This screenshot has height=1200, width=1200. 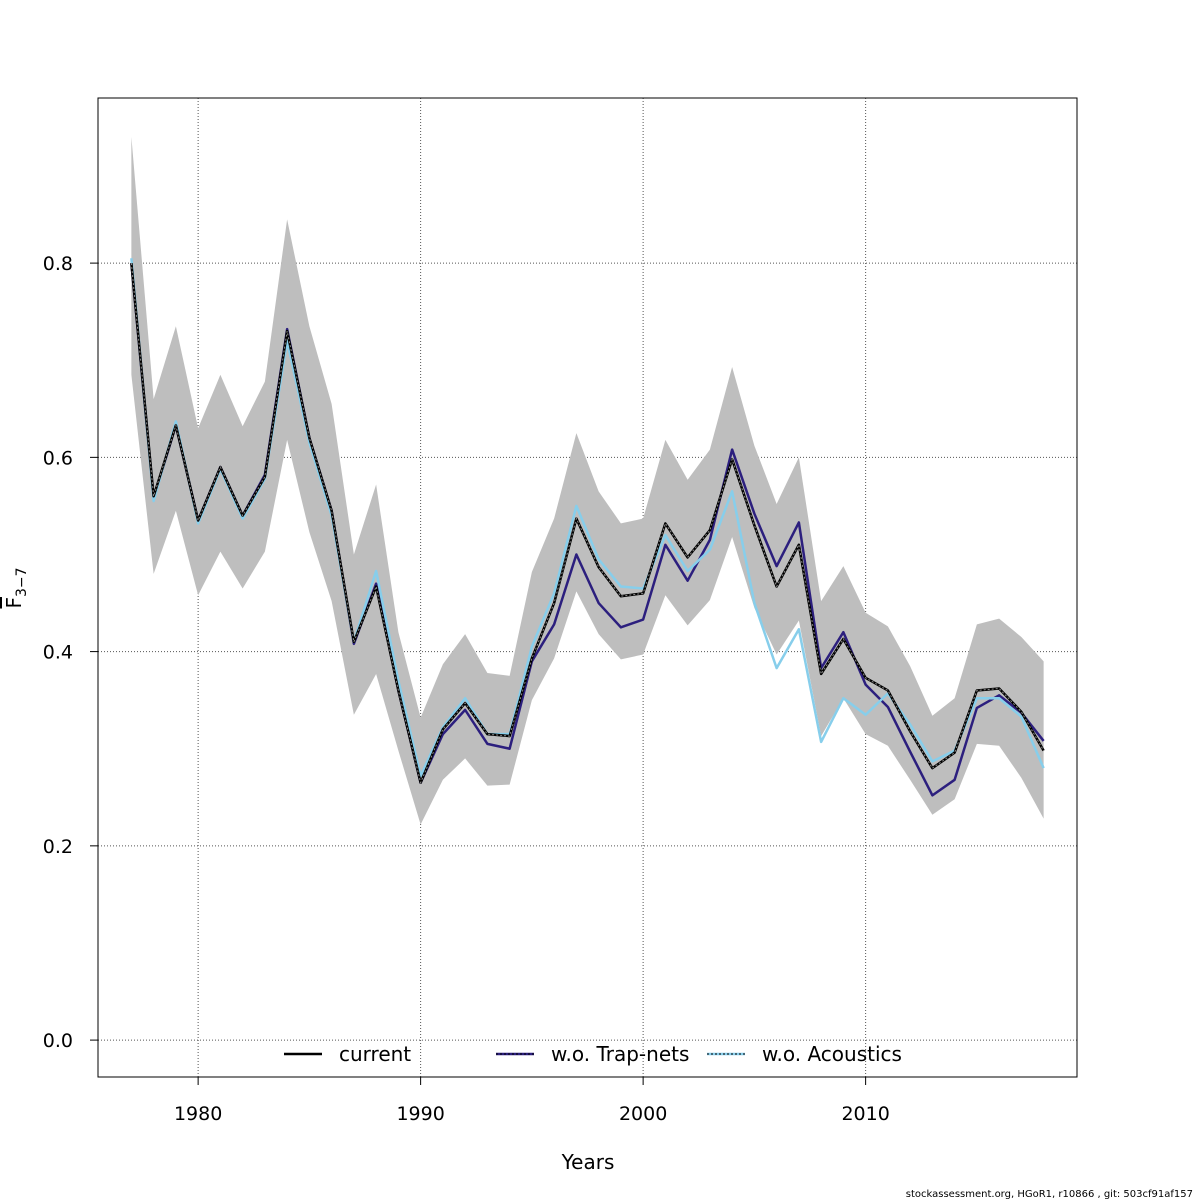 What do you see at coordinates (620, 1054) in the screenshot?
I see `legend-label: w.o. Trap-nets` at bounding box center [620, 1054].